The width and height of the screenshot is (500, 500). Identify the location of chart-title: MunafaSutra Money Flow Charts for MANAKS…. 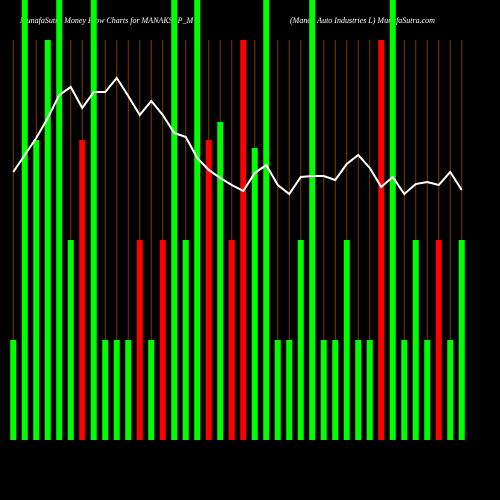
(106, 20).